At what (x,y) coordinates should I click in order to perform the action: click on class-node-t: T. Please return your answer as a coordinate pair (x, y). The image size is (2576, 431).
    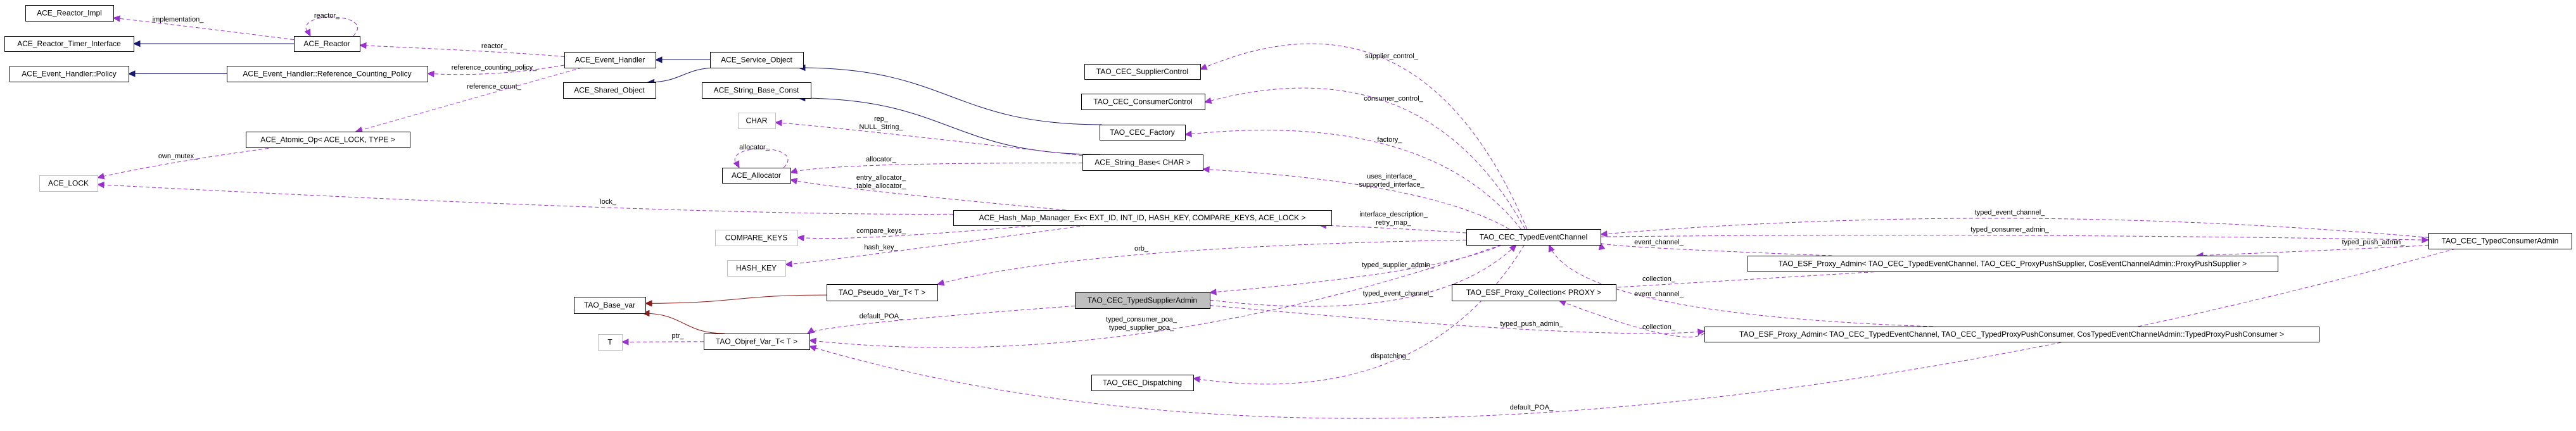
    Looking at the image, I should click on (610, 343).